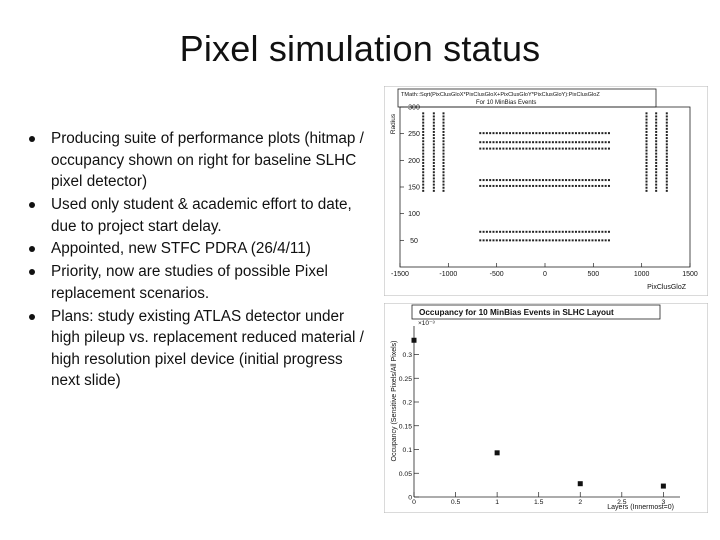  What do you see at coordinates (405, 379) in the screenshot?
I see `occupancy-y-tick-label: 0.25` at bounding box center [405, 379].